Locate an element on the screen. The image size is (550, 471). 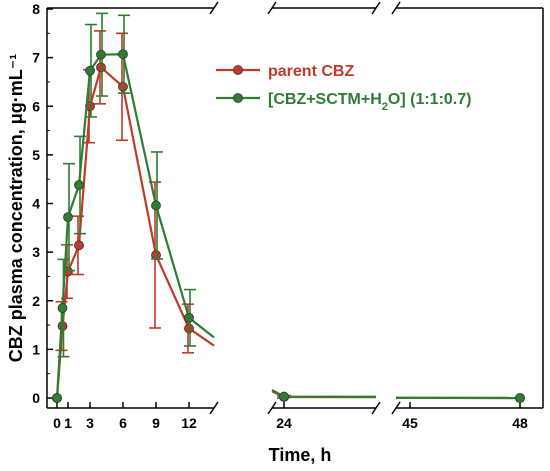
y-tick-label: 3 is located at coordinates (36, 252).